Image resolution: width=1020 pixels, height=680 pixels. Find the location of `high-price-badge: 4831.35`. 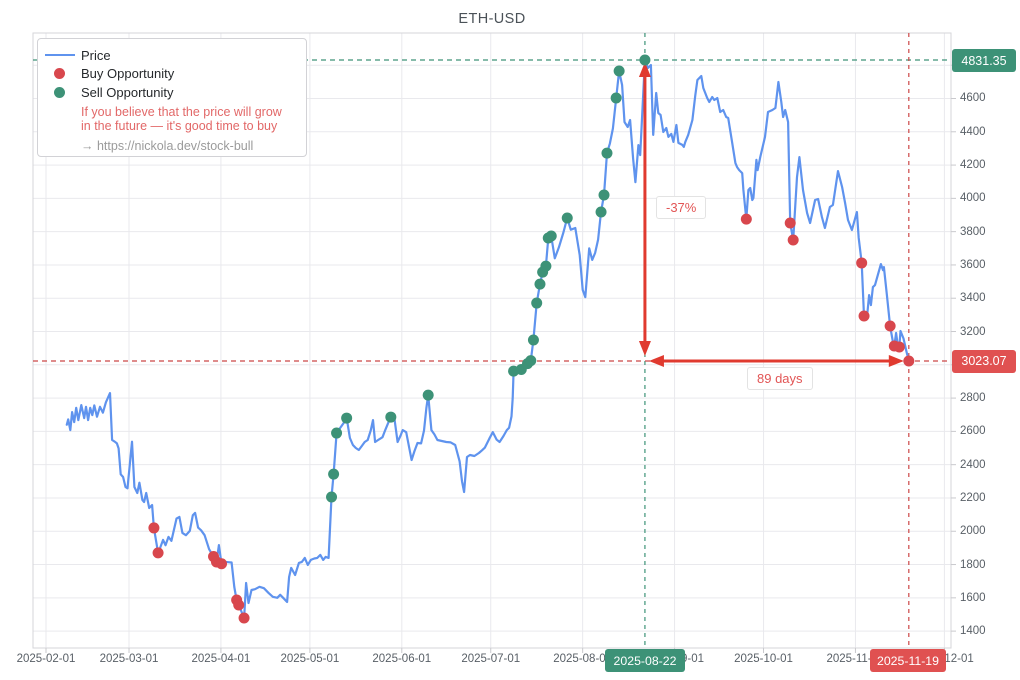

high-price-badge: 4831.35 is located at coordinates (984, 60).